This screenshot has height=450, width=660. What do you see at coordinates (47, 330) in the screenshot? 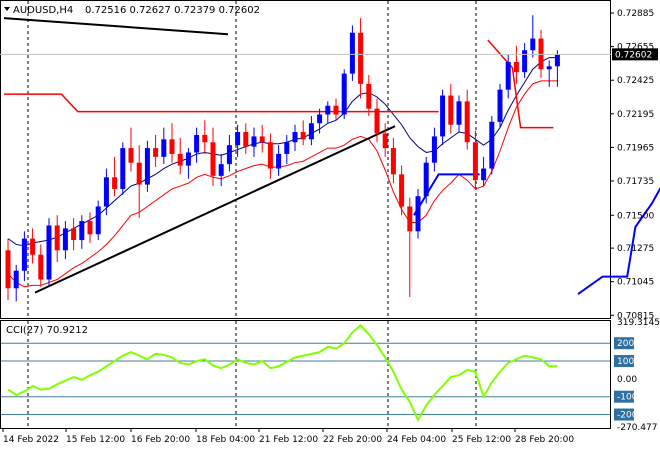
I see `cci-label: CCI(27) 70.9212` at bounding box center [47, 330].